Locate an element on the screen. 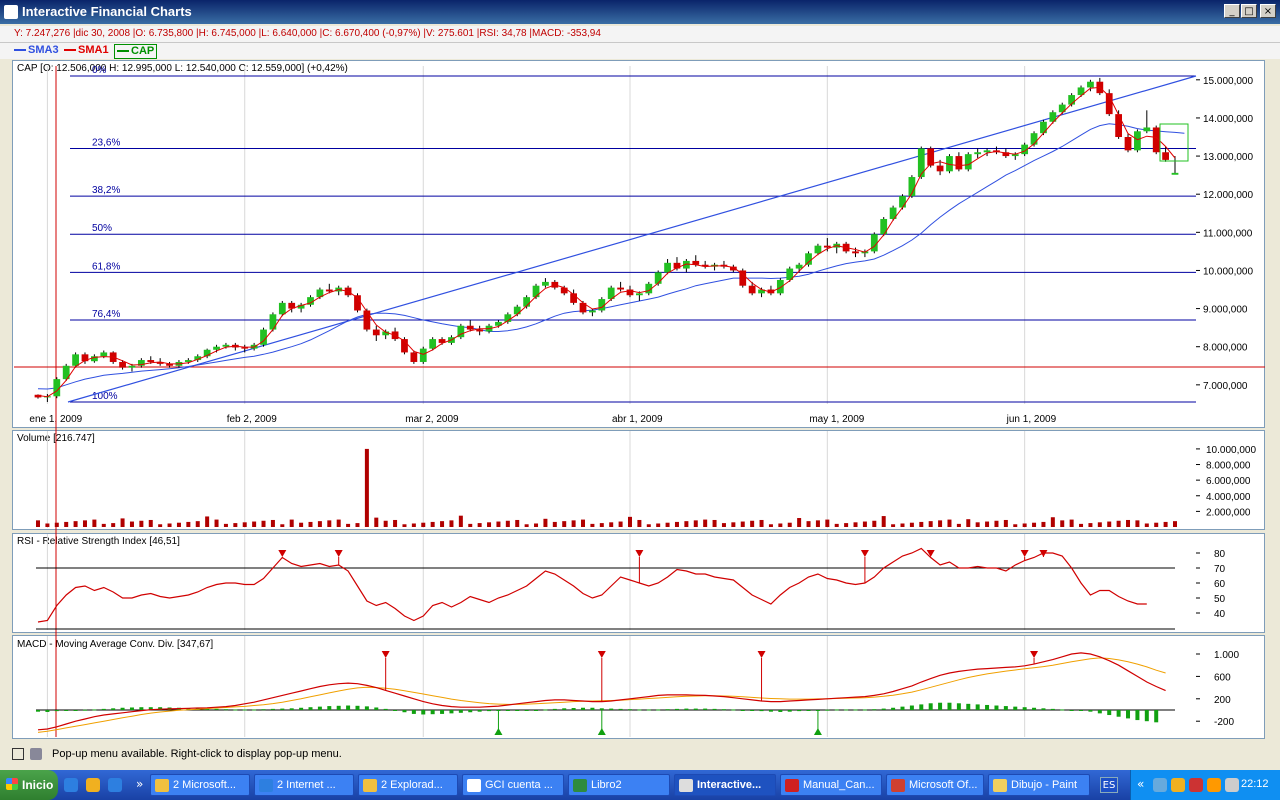 The image size is (1280, 800). task-libro2: Libro2 is located at coordinates (619, 785).